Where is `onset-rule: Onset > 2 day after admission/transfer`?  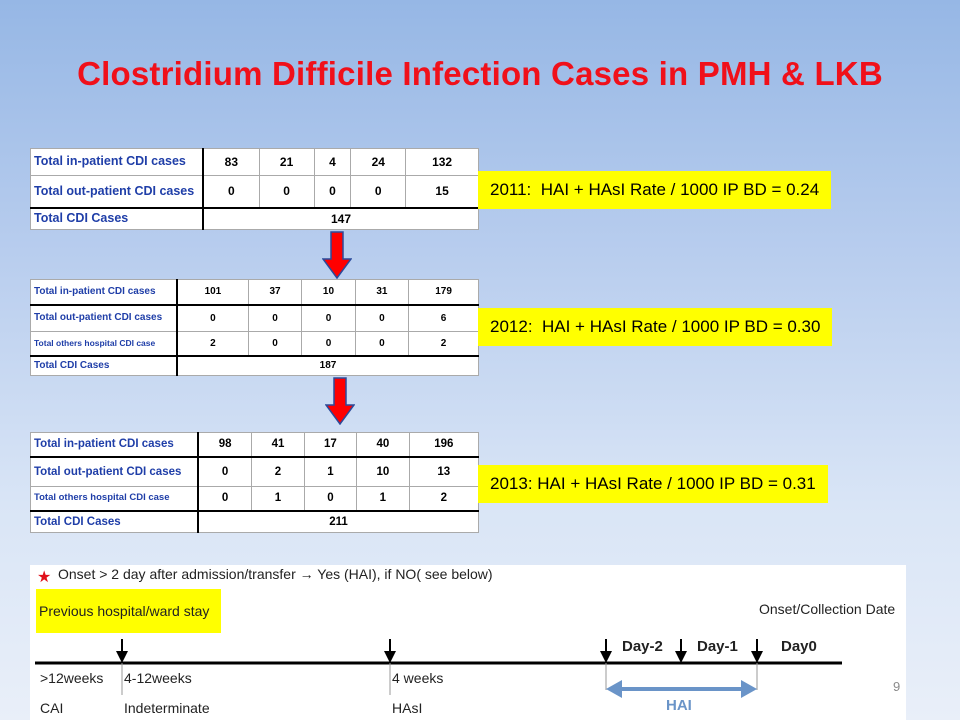
onset-rule: Onset > 2 day after admission/transfer is located at coordinates (177, 574).